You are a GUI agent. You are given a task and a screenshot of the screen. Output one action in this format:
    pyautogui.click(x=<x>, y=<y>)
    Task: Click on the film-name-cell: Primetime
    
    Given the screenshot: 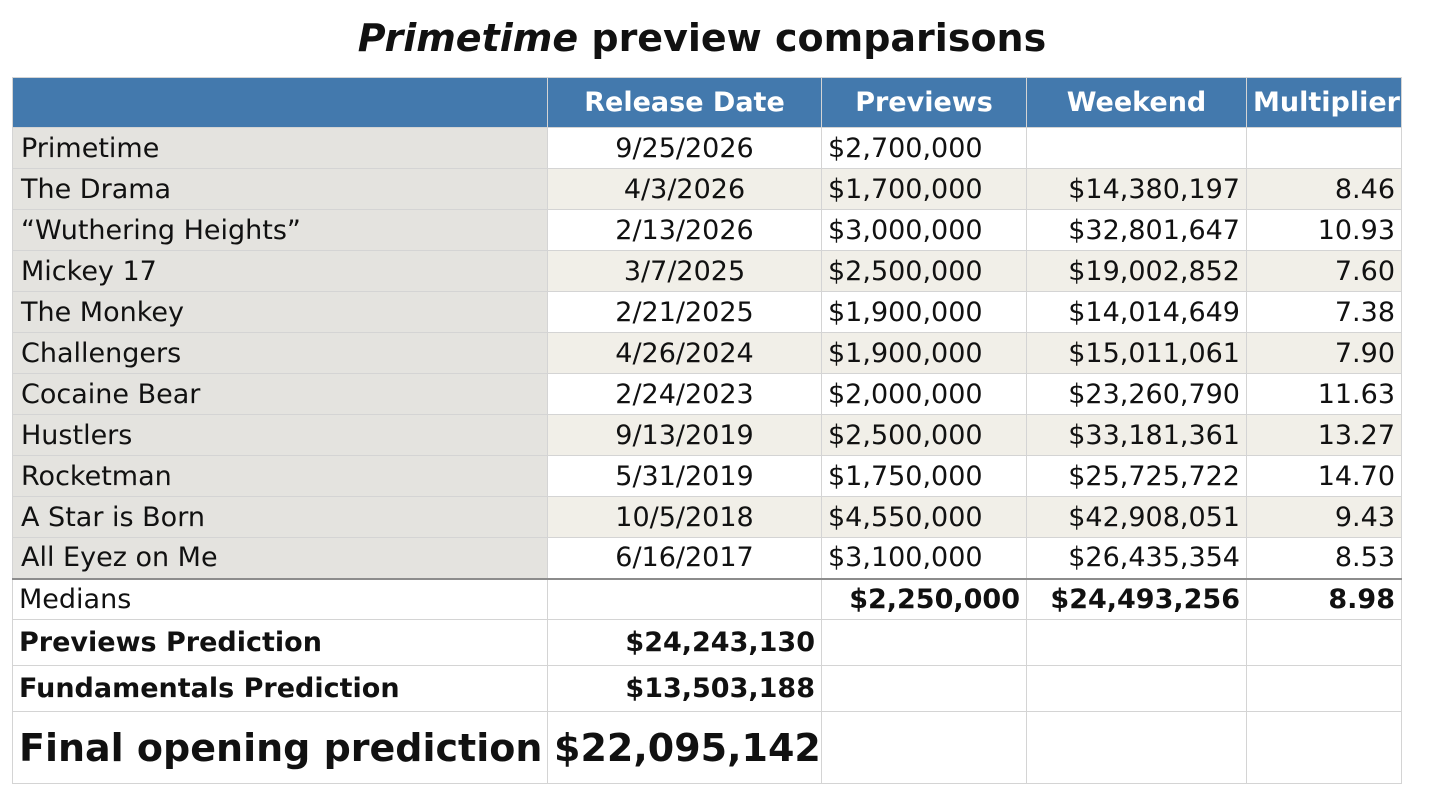 What is the action you would take?
    pyautogui.click(x=280, y=148)
    